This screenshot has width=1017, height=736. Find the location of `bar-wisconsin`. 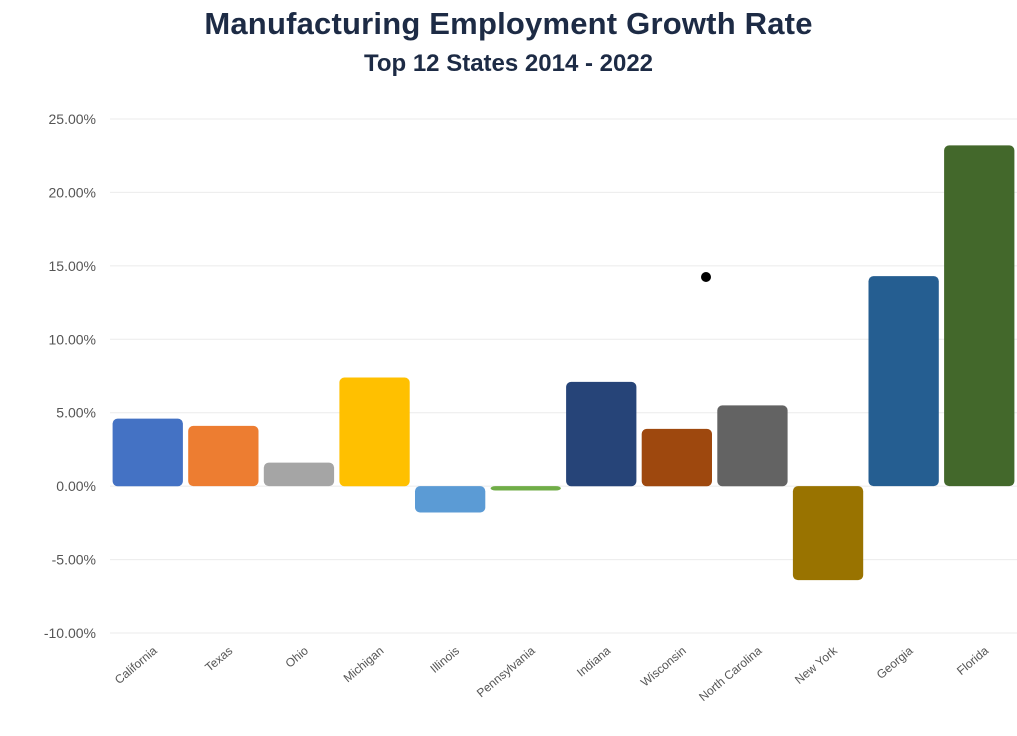

bar-wisconsin is located at coordinates (676, 457).